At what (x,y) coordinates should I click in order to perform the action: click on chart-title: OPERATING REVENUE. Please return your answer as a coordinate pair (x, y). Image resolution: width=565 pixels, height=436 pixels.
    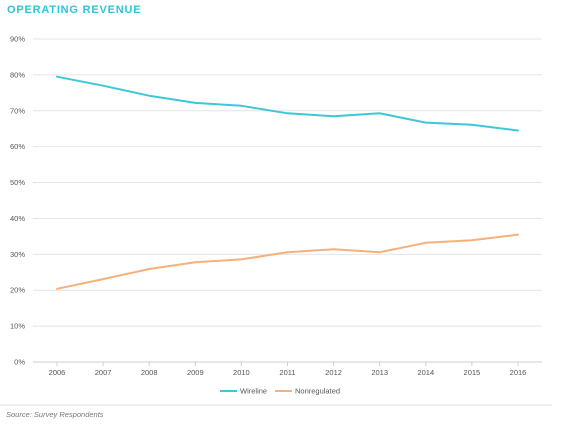
    Looking at the image, I should click on (74, 10).